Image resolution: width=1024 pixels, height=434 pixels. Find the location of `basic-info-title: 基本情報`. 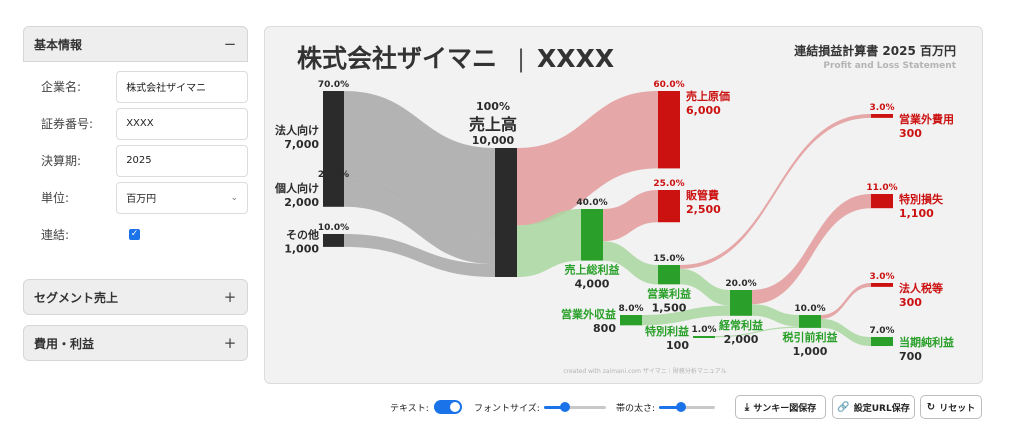

basic-info-title: 基本情報 is located at coordinates (58, 44).